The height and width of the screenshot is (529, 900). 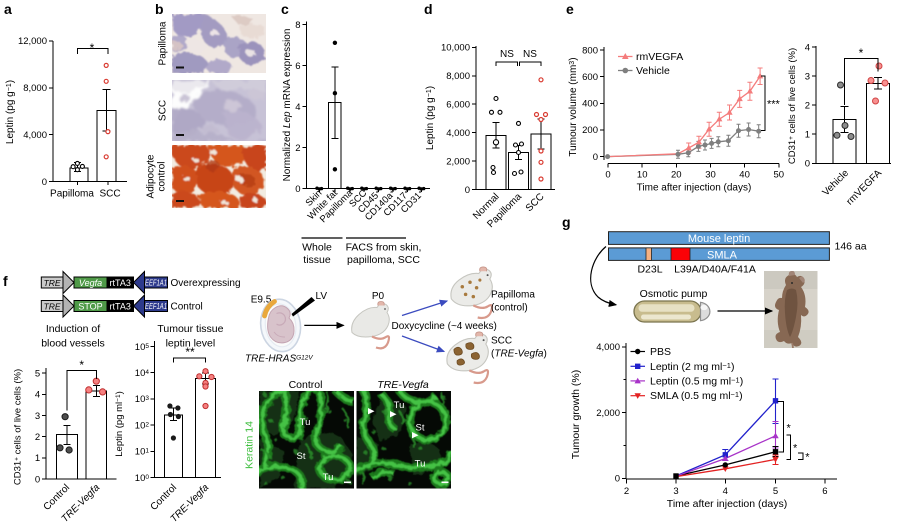 I want to click on svg-text: 103, so click(x=142, y=399).